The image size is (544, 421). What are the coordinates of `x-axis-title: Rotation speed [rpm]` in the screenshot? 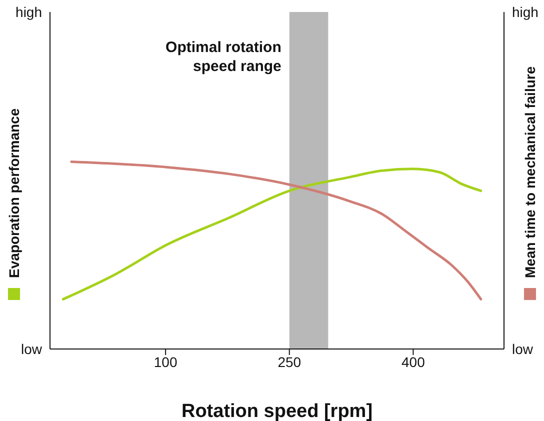 It's located at (277, 411).